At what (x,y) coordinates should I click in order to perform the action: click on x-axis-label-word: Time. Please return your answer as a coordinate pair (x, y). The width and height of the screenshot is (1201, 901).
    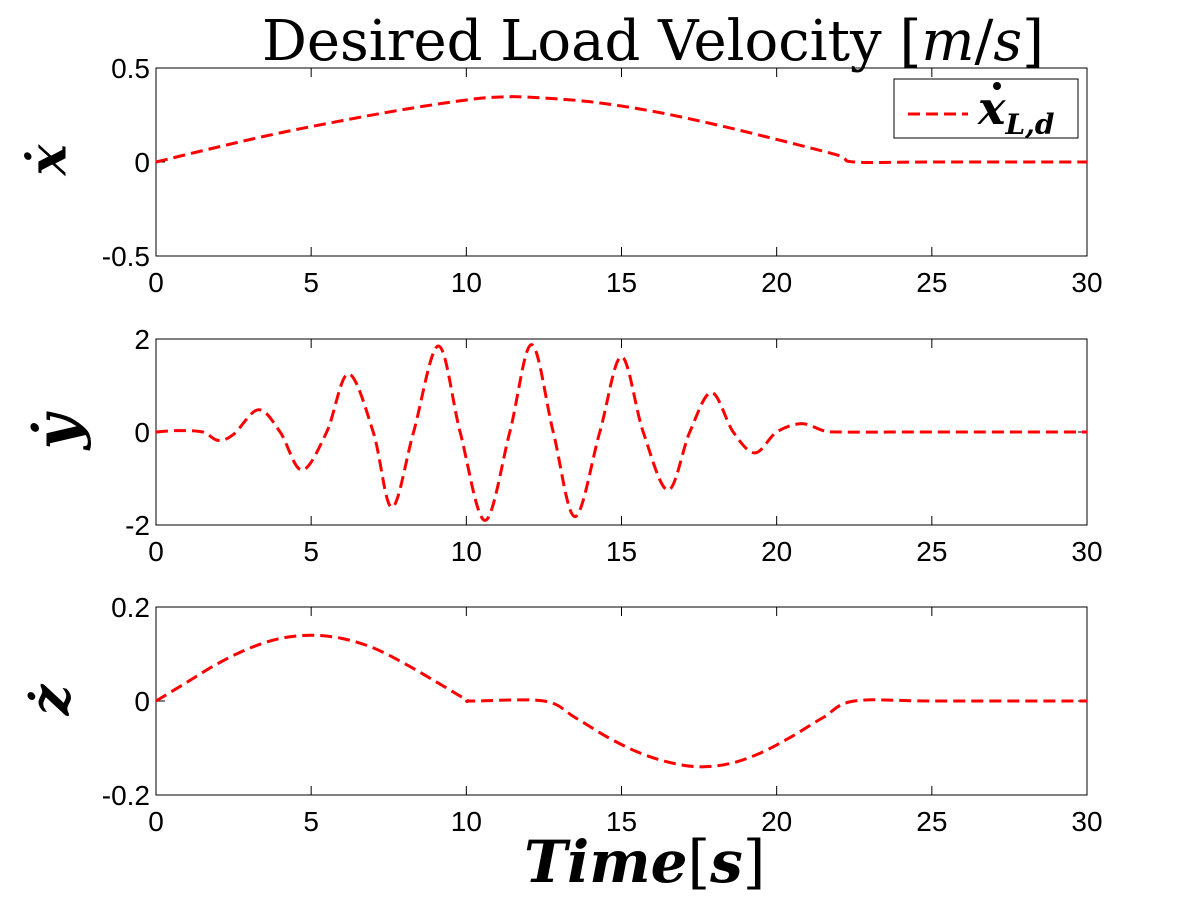
    Looking at the image, I should click on (605, 862).